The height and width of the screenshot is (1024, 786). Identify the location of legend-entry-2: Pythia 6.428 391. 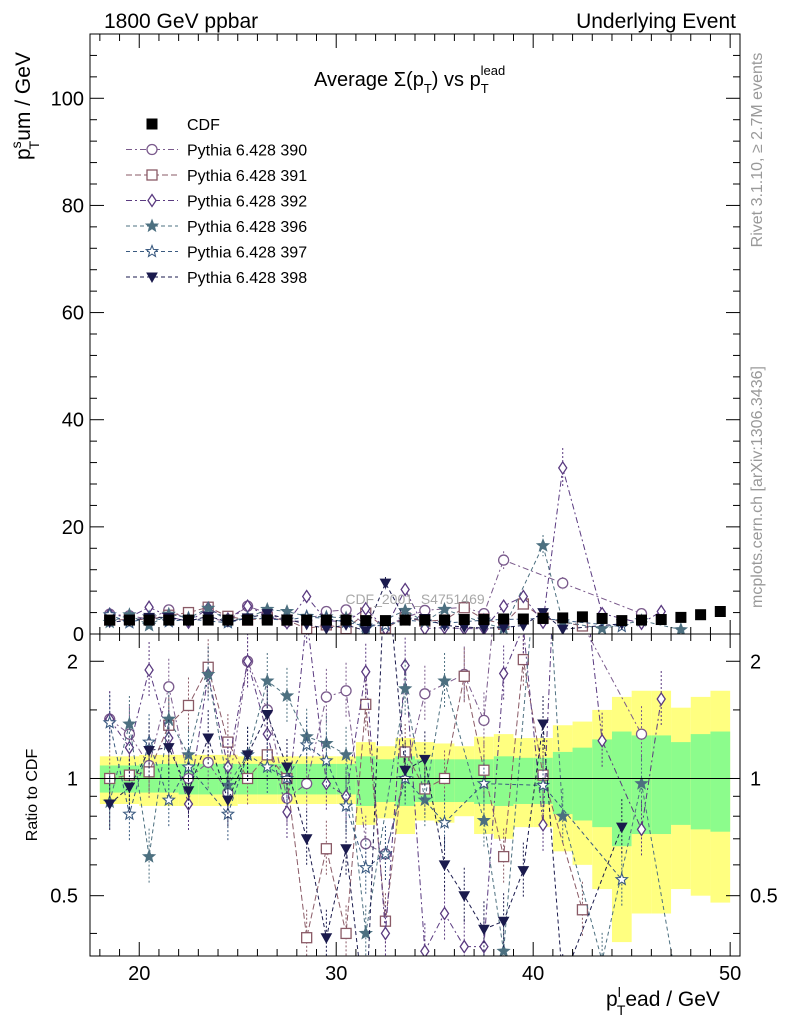
(216, 176).